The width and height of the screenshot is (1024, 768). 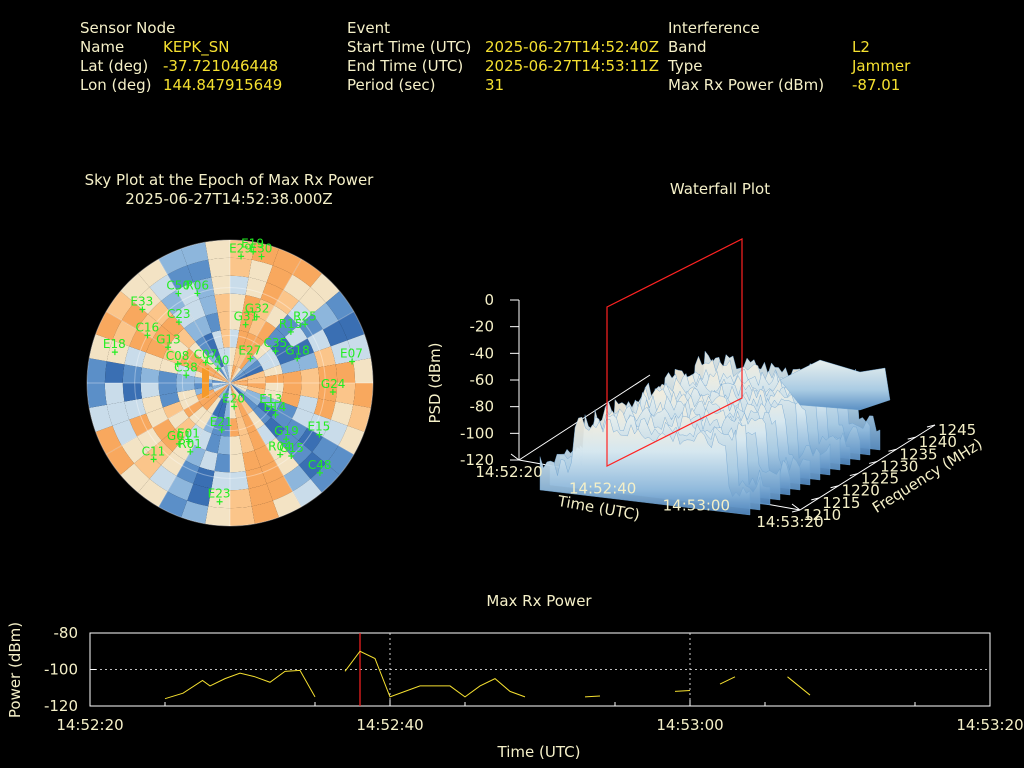 I want to click on satellite-label: G01, so click(x=179, y=436).